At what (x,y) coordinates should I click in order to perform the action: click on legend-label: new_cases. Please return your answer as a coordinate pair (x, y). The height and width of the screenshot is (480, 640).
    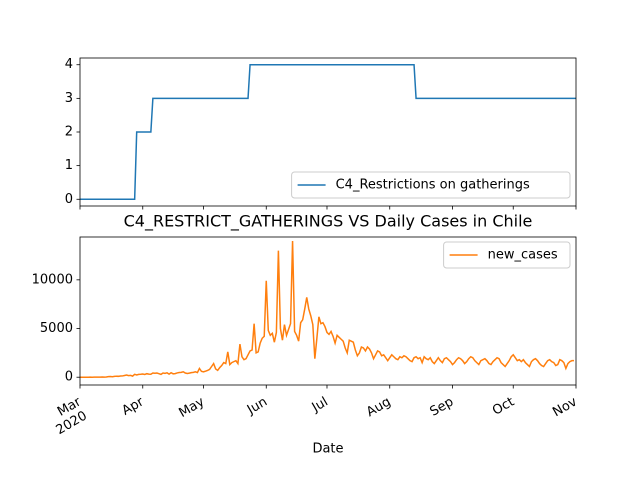
    Looking at the image, I should click on (523, 255).